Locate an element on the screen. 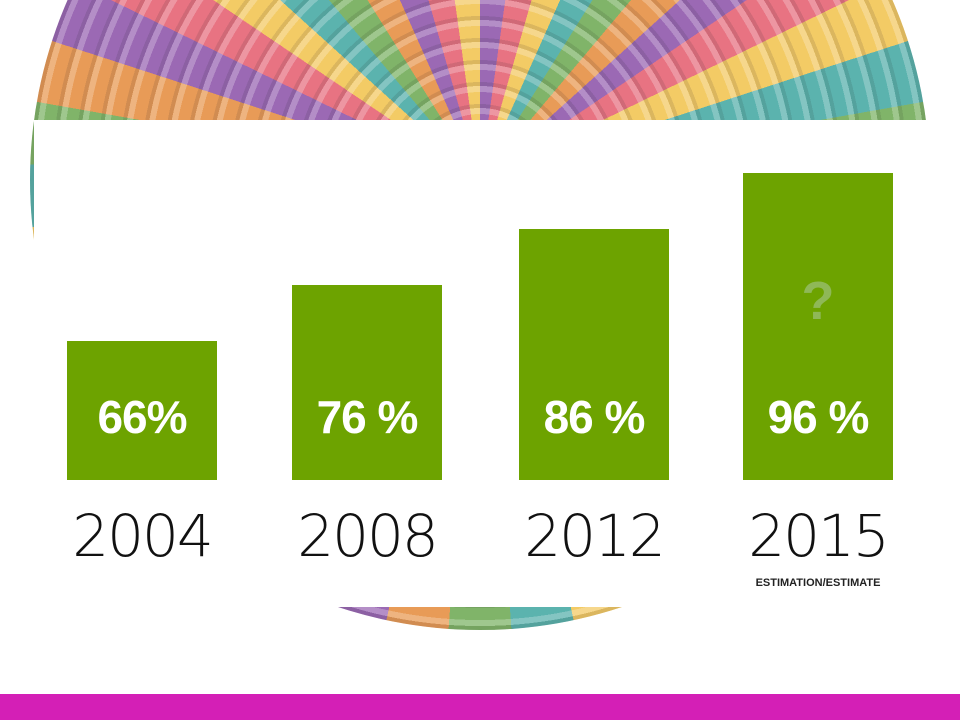 The height and width of the screenshot is (720, 960). bar-2015 is located at coordinates (818, 326).